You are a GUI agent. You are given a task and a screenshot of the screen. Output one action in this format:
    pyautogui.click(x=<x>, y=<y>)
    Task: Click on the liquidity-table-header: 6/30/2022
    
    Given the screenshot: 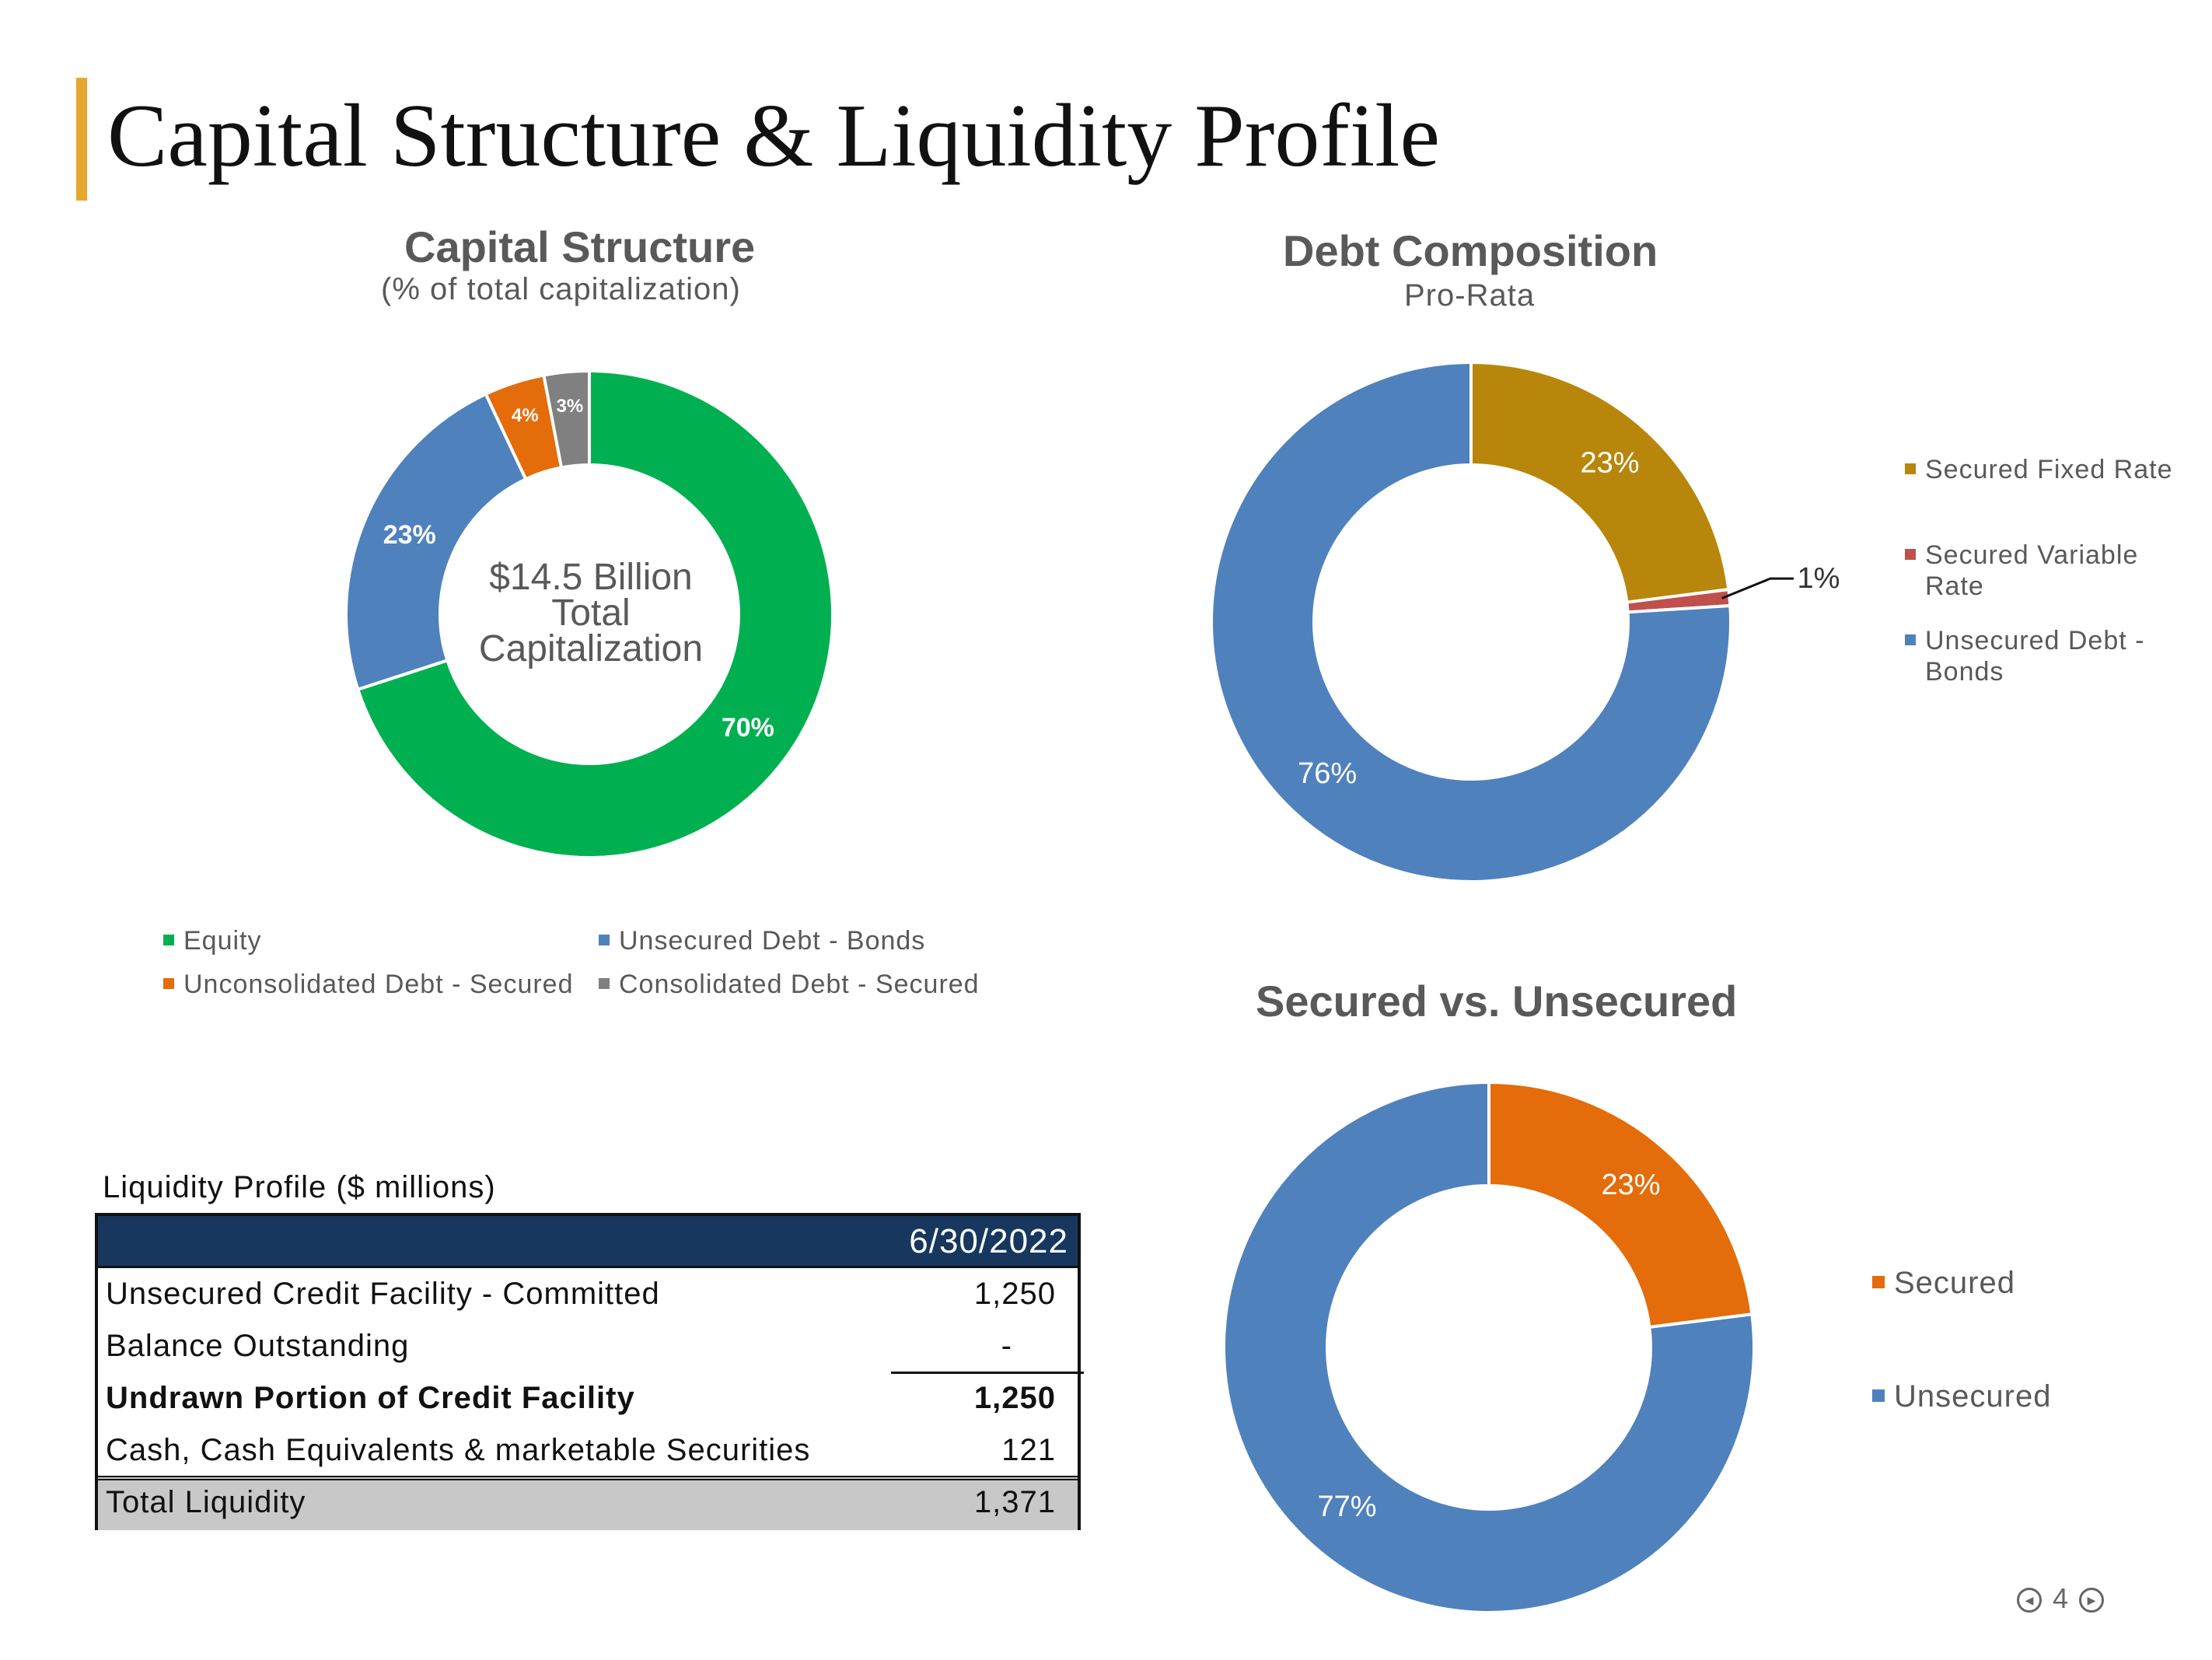 What is the action you would take?
    pyautogui.click(x=588, y=1242)
    